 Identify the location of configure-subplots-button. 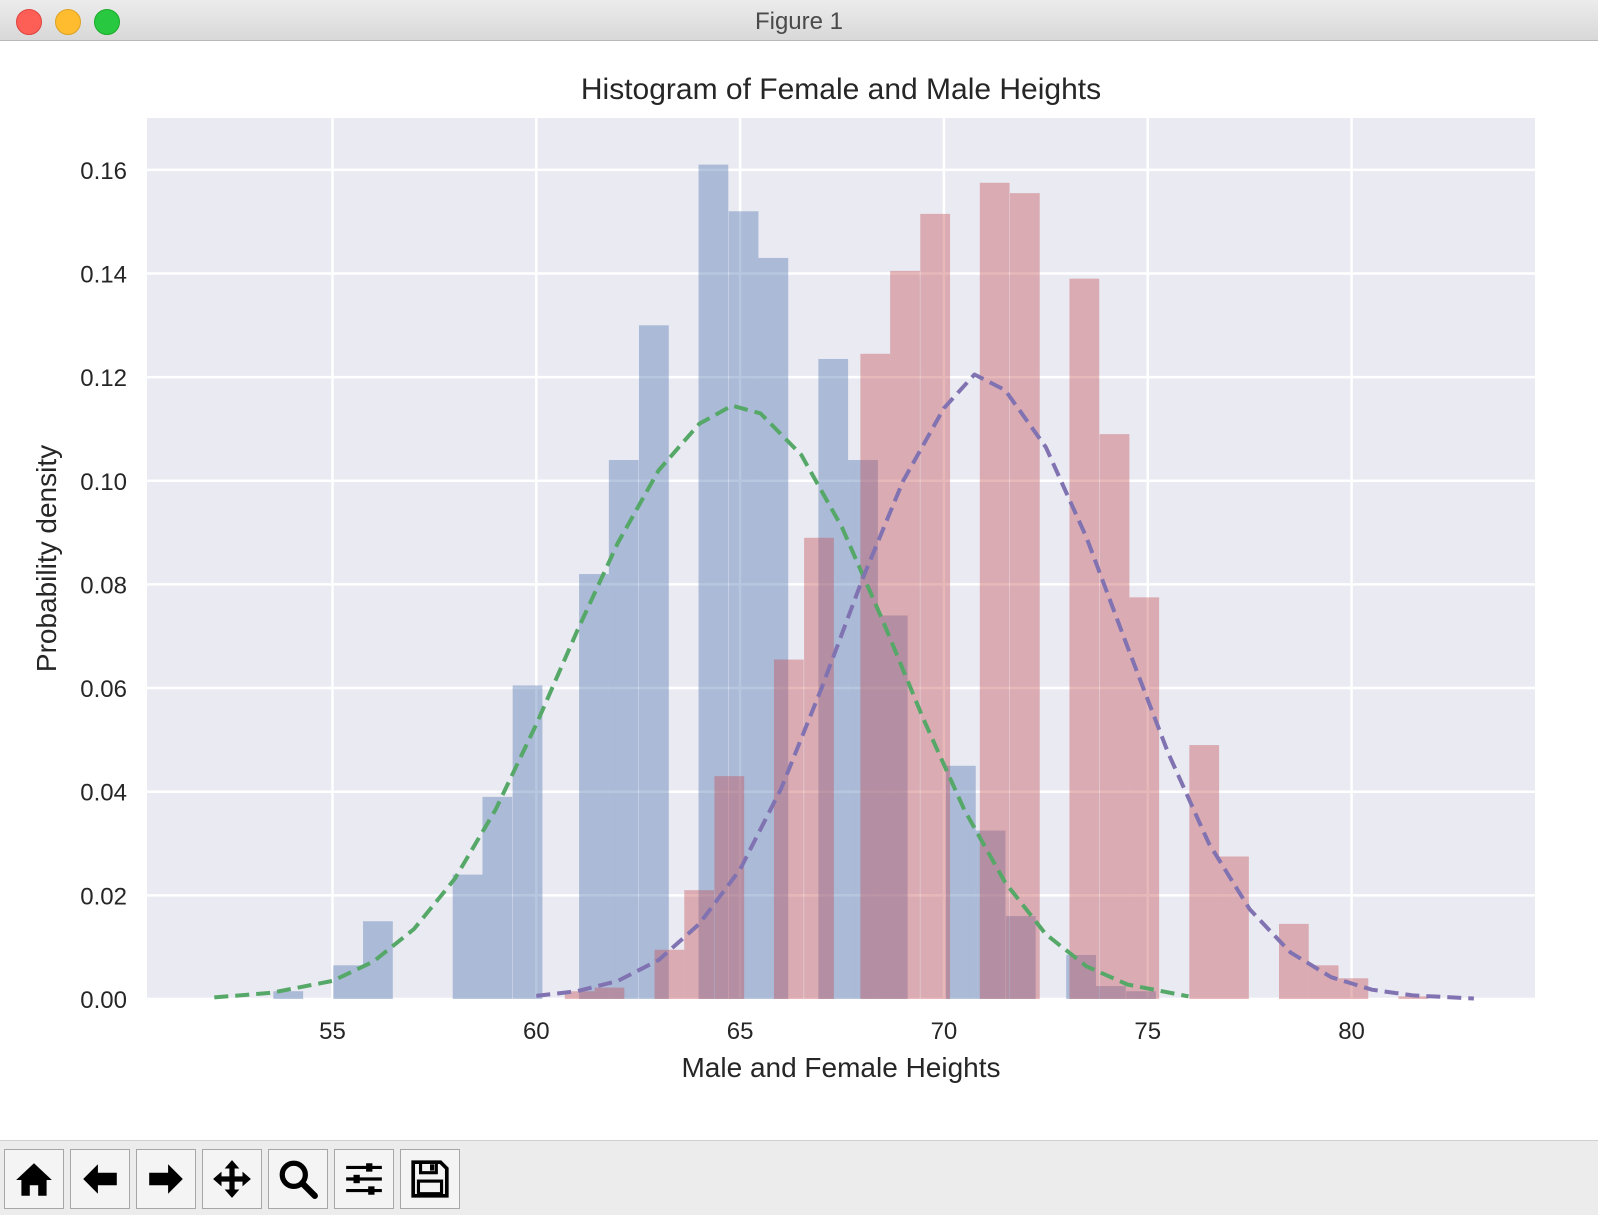
(364, 1179).